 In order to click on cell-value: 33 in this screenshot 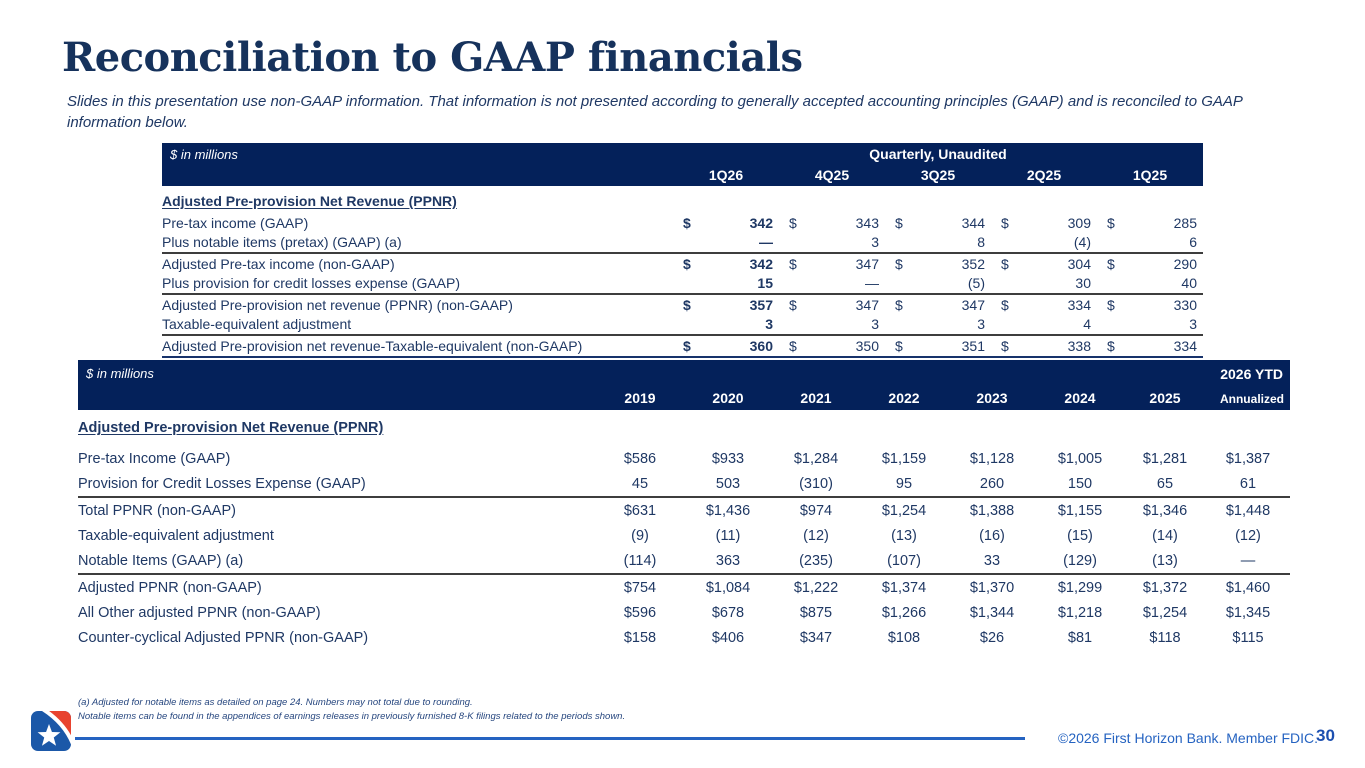, I will do `click(992, 560)`.